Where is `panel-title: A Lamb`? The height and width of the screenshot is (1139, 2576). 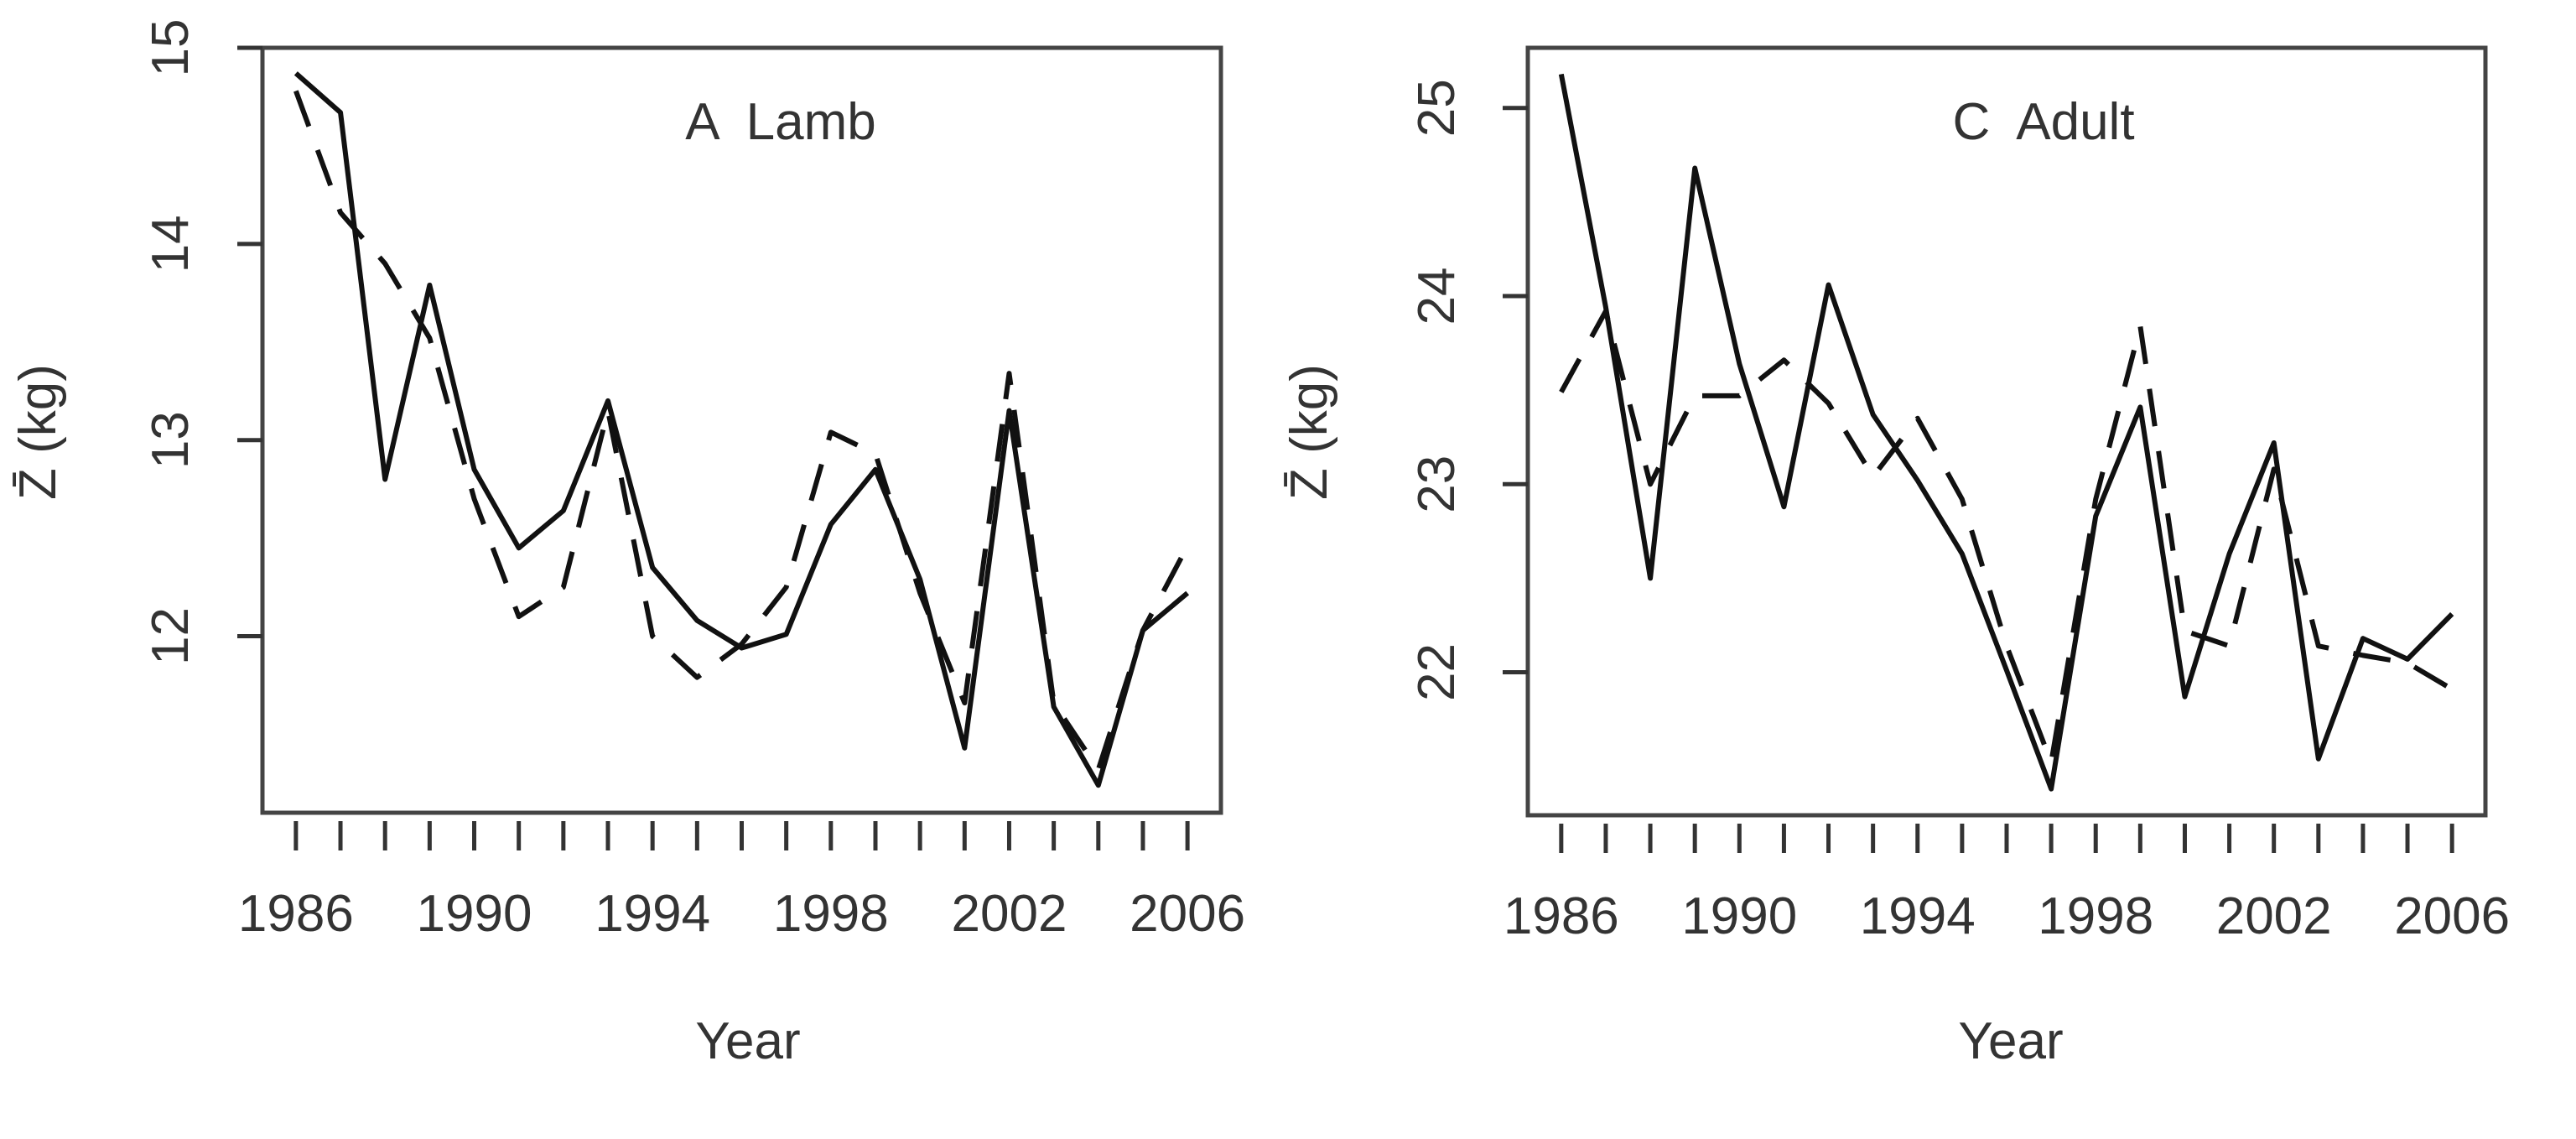 panel-title: A Lamb is located at coordinates (780, 122).